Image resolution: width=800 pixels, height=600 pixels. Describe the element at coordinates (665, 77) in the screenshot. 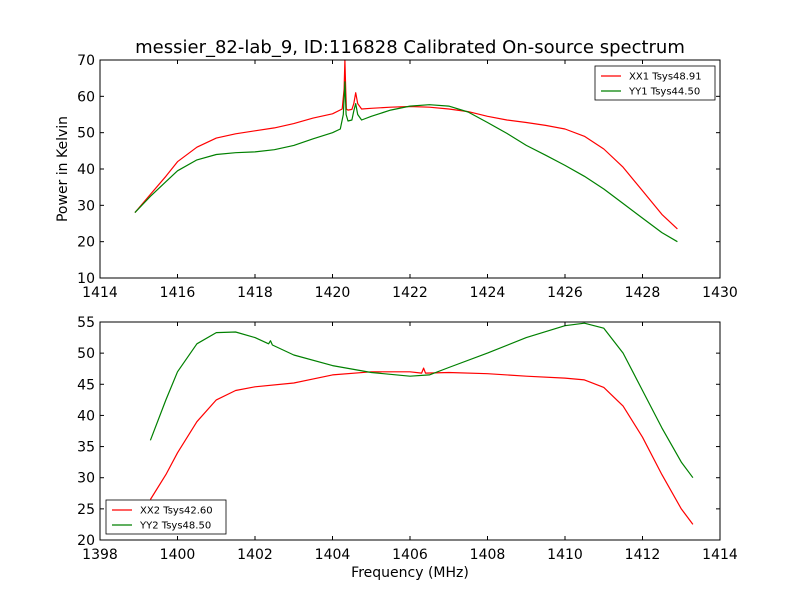

I see `legend-label-1-1: XX1 Tsys48.91` at that location.